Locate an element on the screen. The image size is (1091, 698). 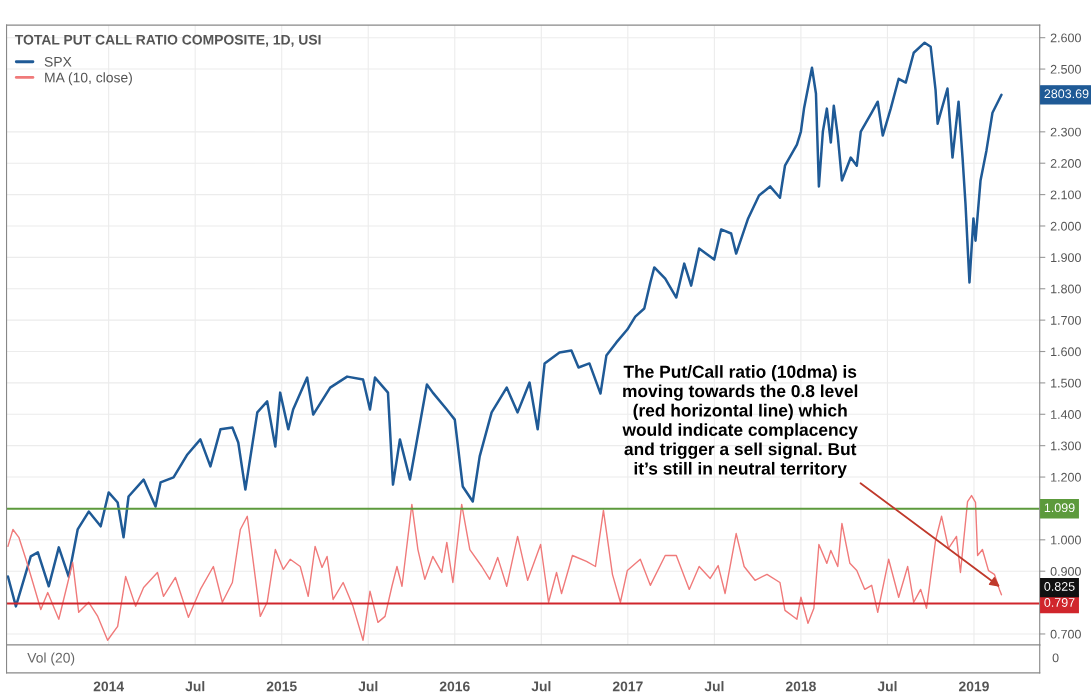
text: TOTAL PUT CALL RATIO COMPOSITE, 1D, USI is located at coordinates (167, 40).